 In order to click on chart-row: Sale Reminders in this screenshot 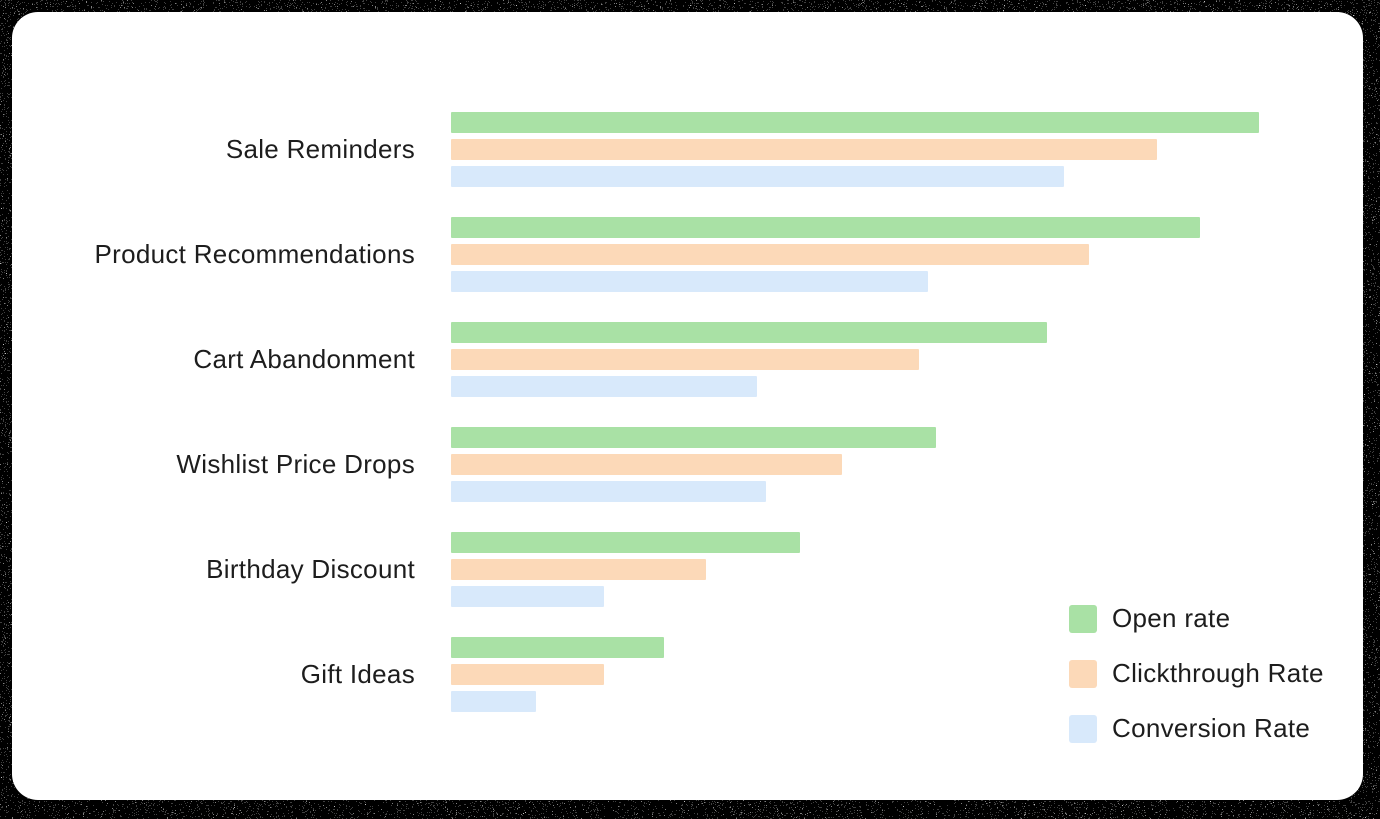, I will do `click(657, 149)`.